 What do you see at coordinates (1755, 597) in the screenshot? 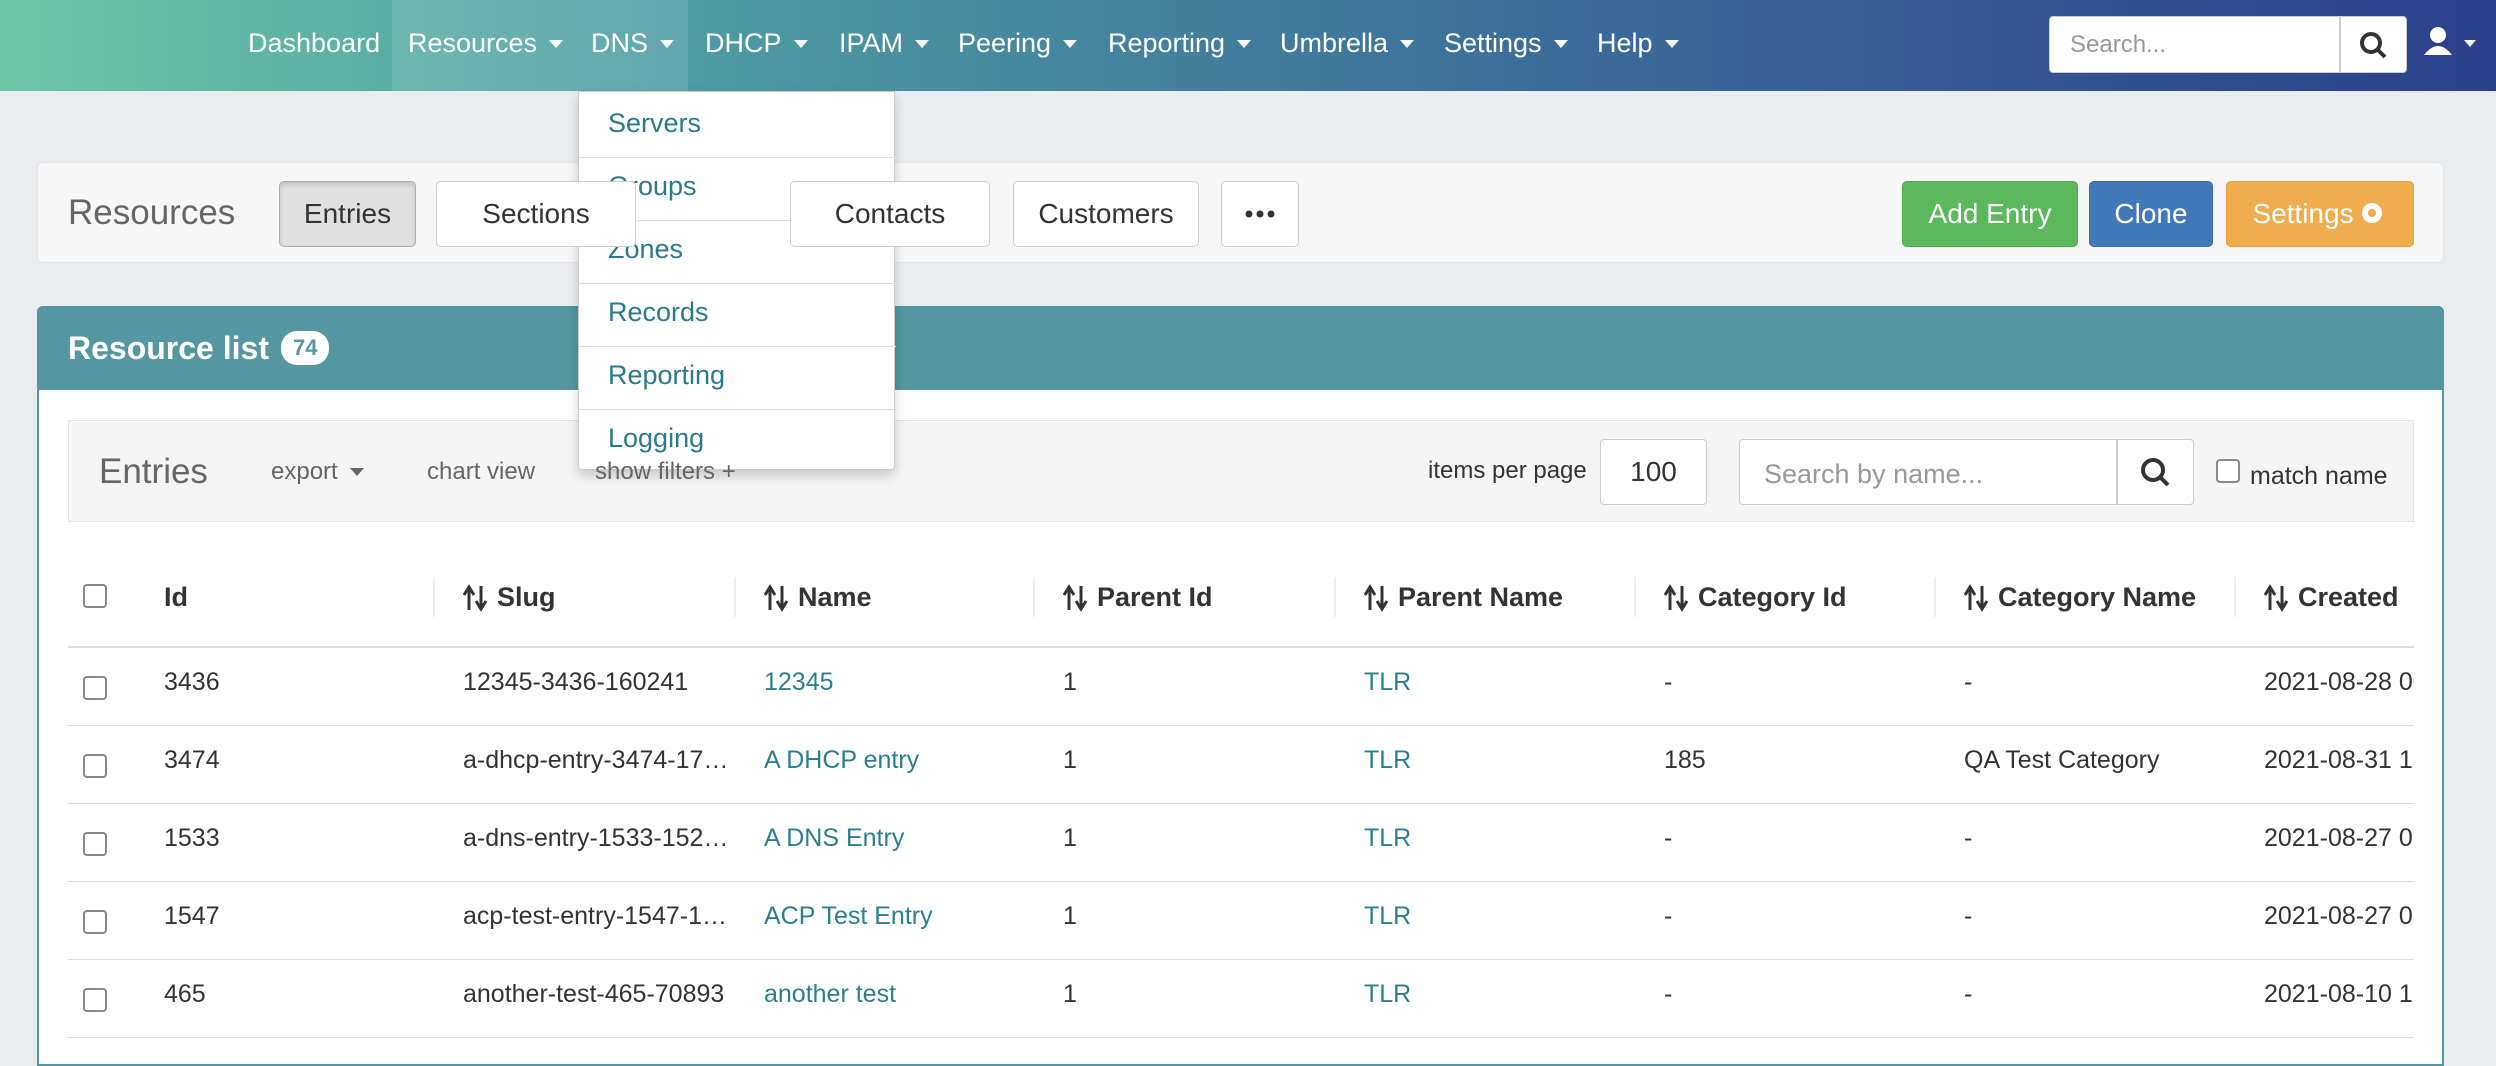
I see `column-header: Category Id` at bounding box center [1755, 597].